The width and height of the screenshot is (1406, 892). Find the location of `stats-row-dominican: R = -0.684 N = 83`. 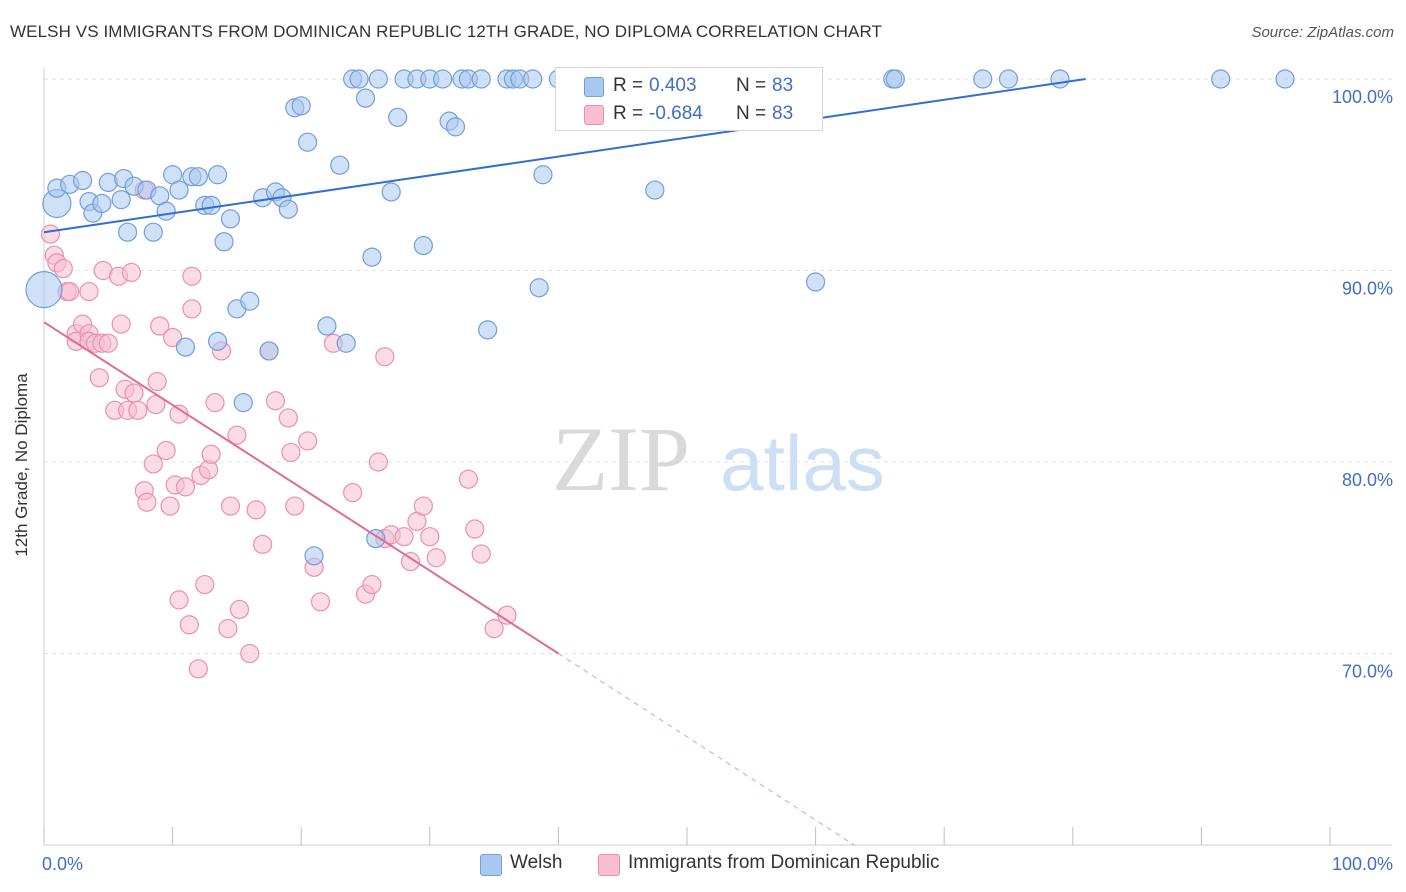

stats-row-dominican: R = -0.684 N = 83 is located at coordinates (689, 114).